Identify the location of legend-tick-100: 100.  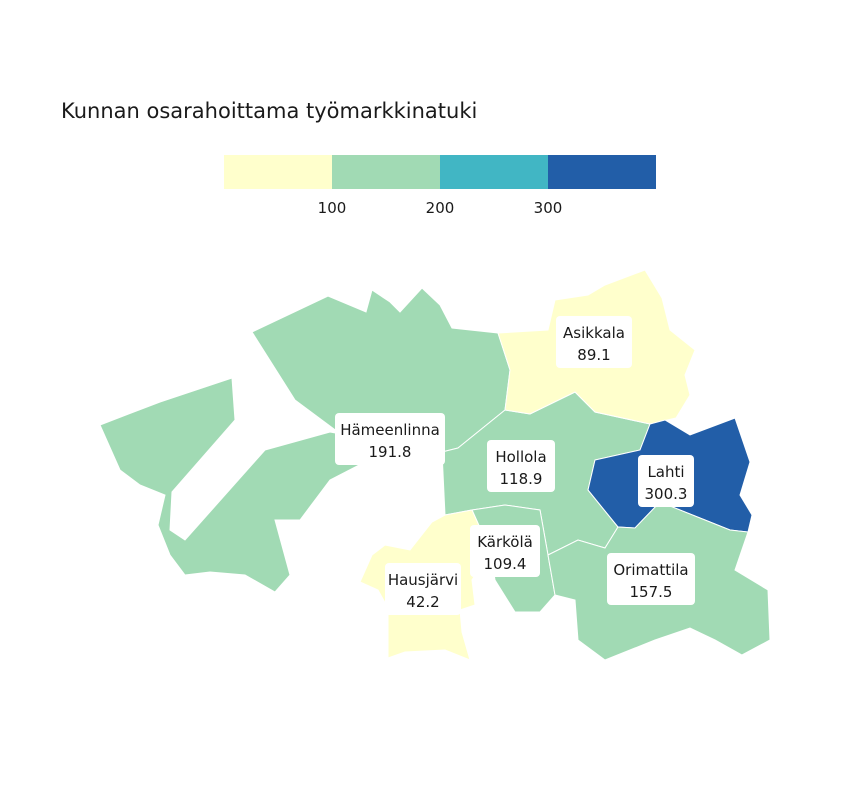
(332, 208).